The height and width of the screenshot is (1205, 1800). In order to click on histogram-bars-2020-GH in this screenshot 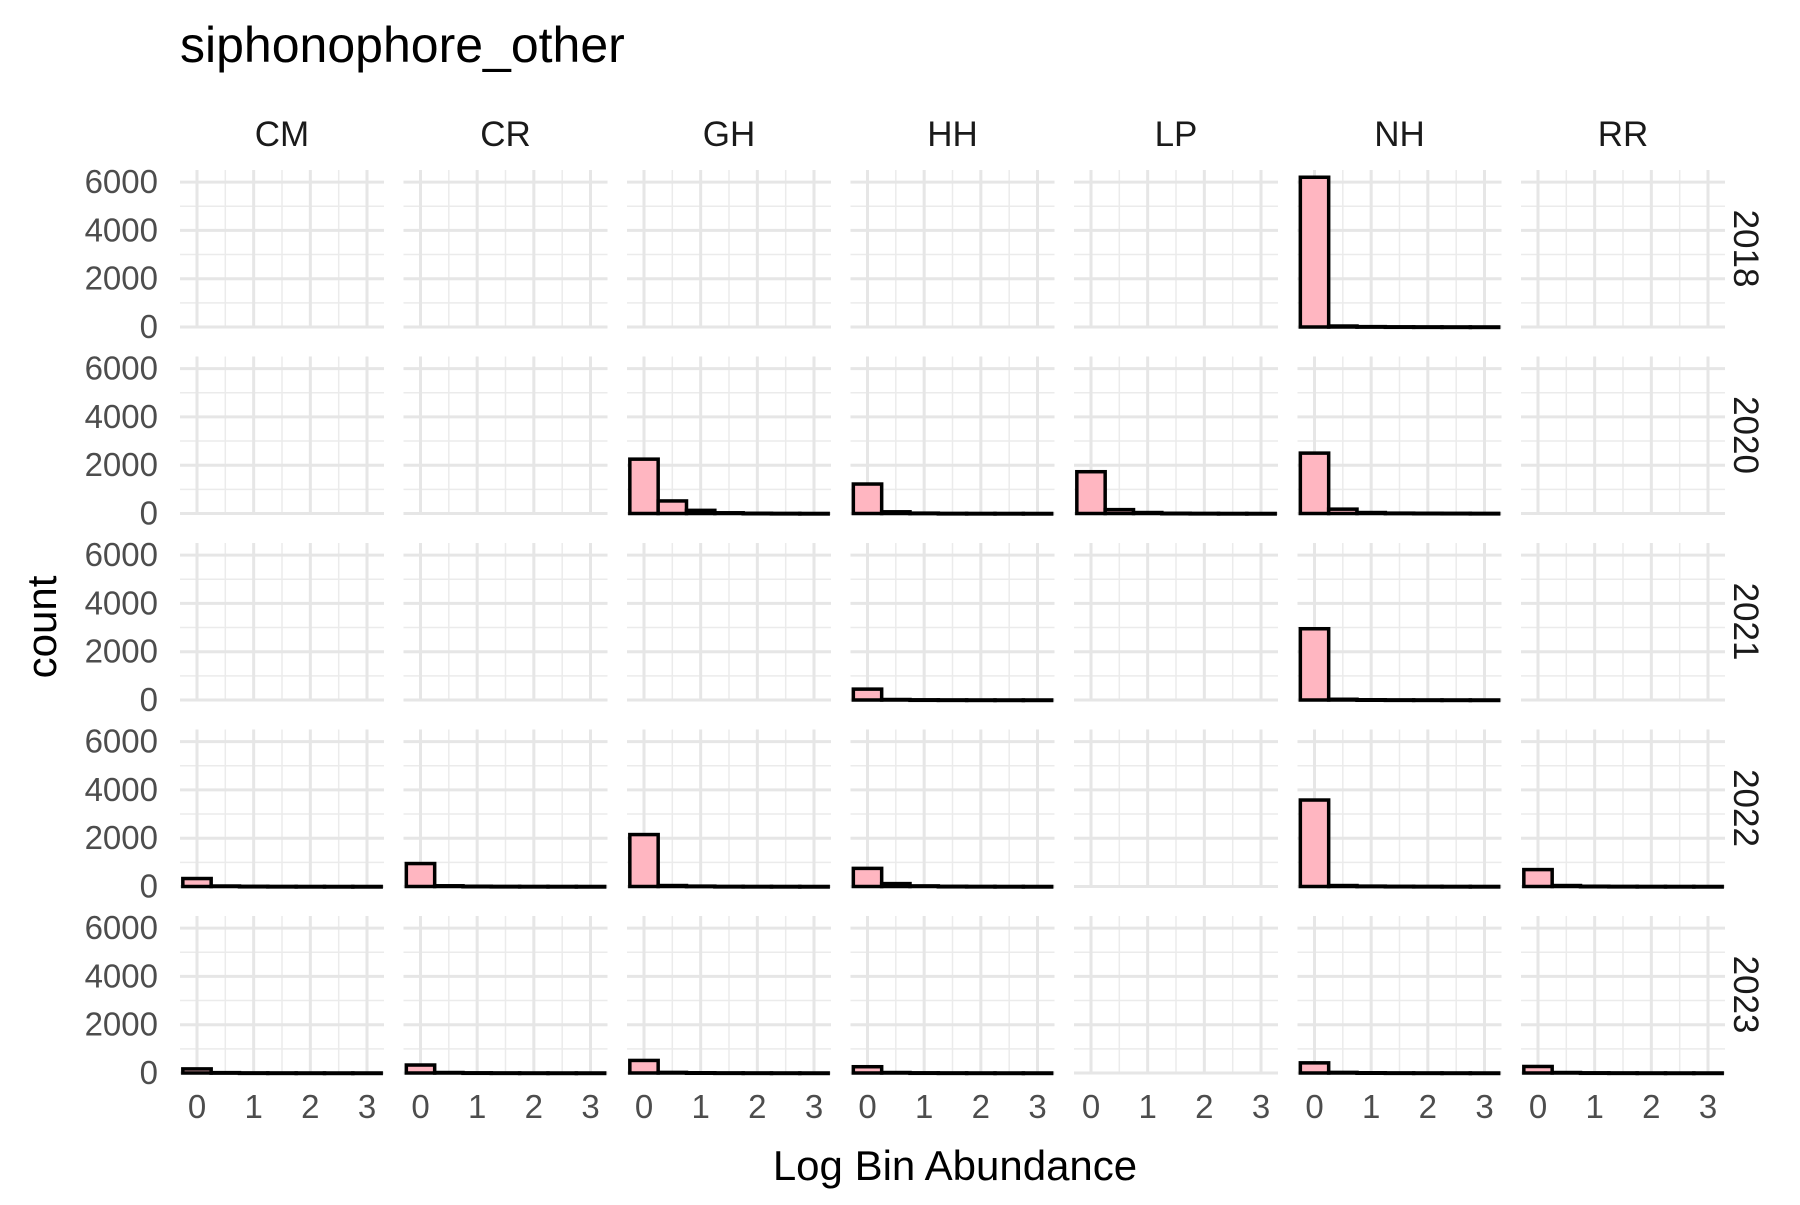, I will do `click(729, 486)`.